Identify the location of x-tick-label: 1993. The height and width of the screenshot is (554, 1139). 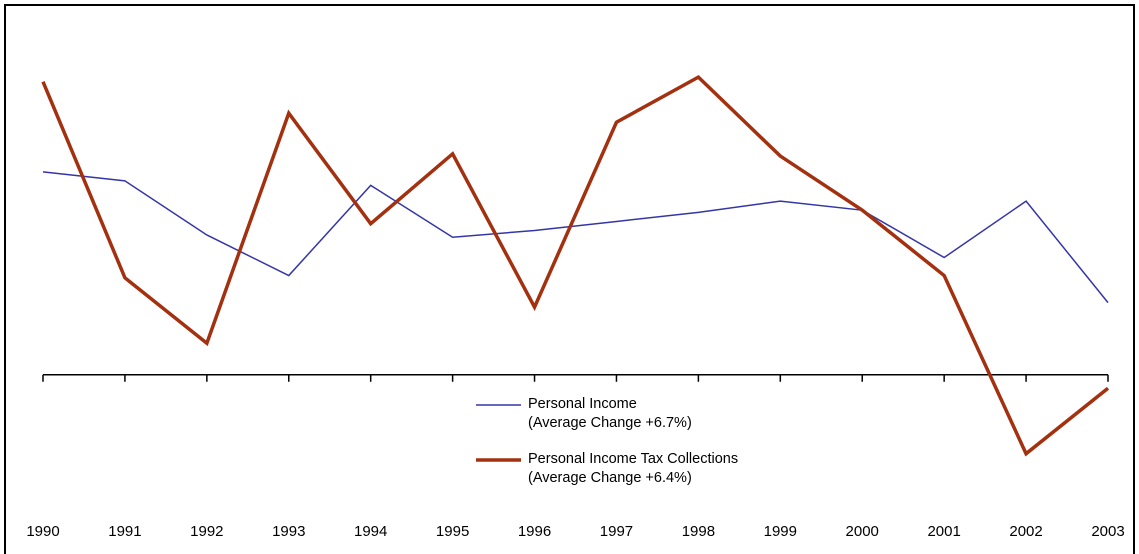
(288, 531).